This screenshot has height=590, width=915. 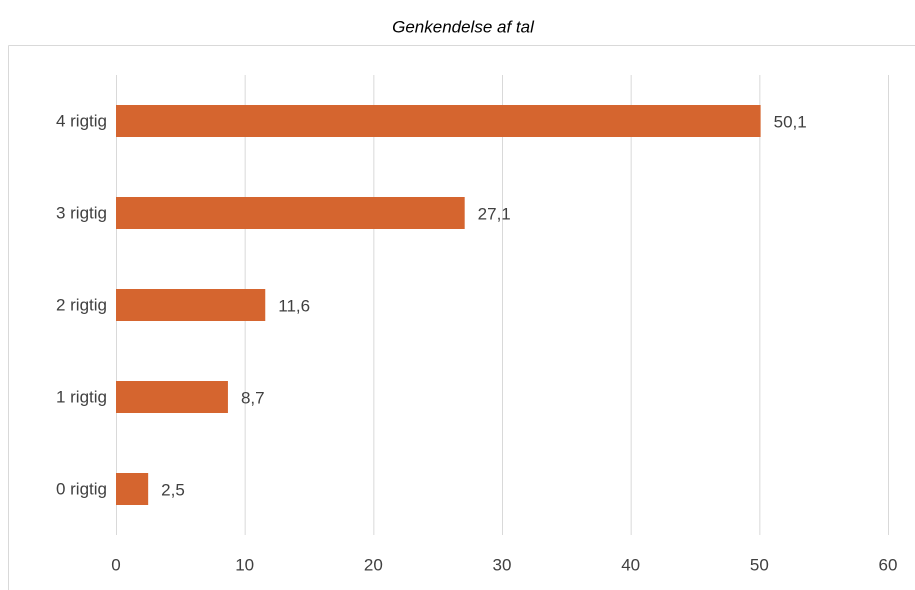 What do you see at coordinates (81, 212) in the screenshot?
I see `y-tick-label: 3 rigtig` at bounding box center [81, 212].